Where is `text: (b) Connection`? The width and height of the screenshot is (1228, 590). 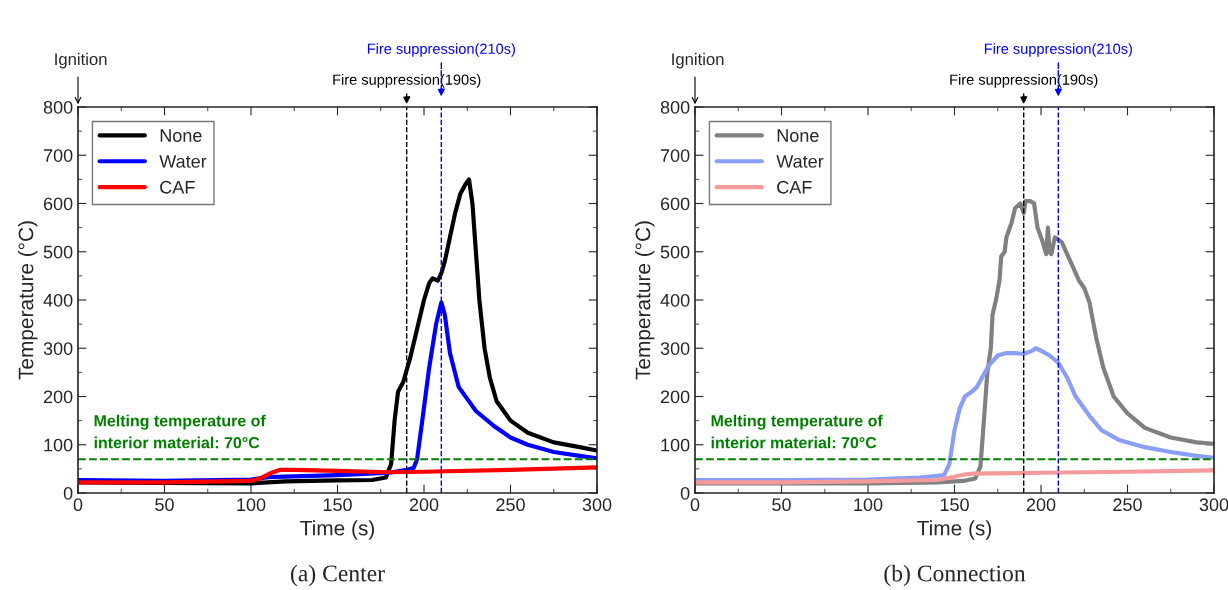
text: (b) Connection is located at coordinates (955, 575).